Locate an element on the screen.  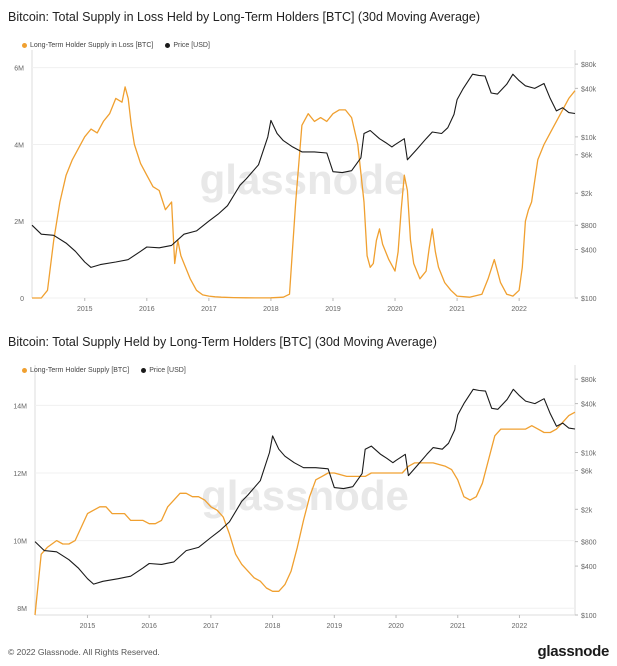
y-tick-label-left: 2M is located at coordinates (19, 222).